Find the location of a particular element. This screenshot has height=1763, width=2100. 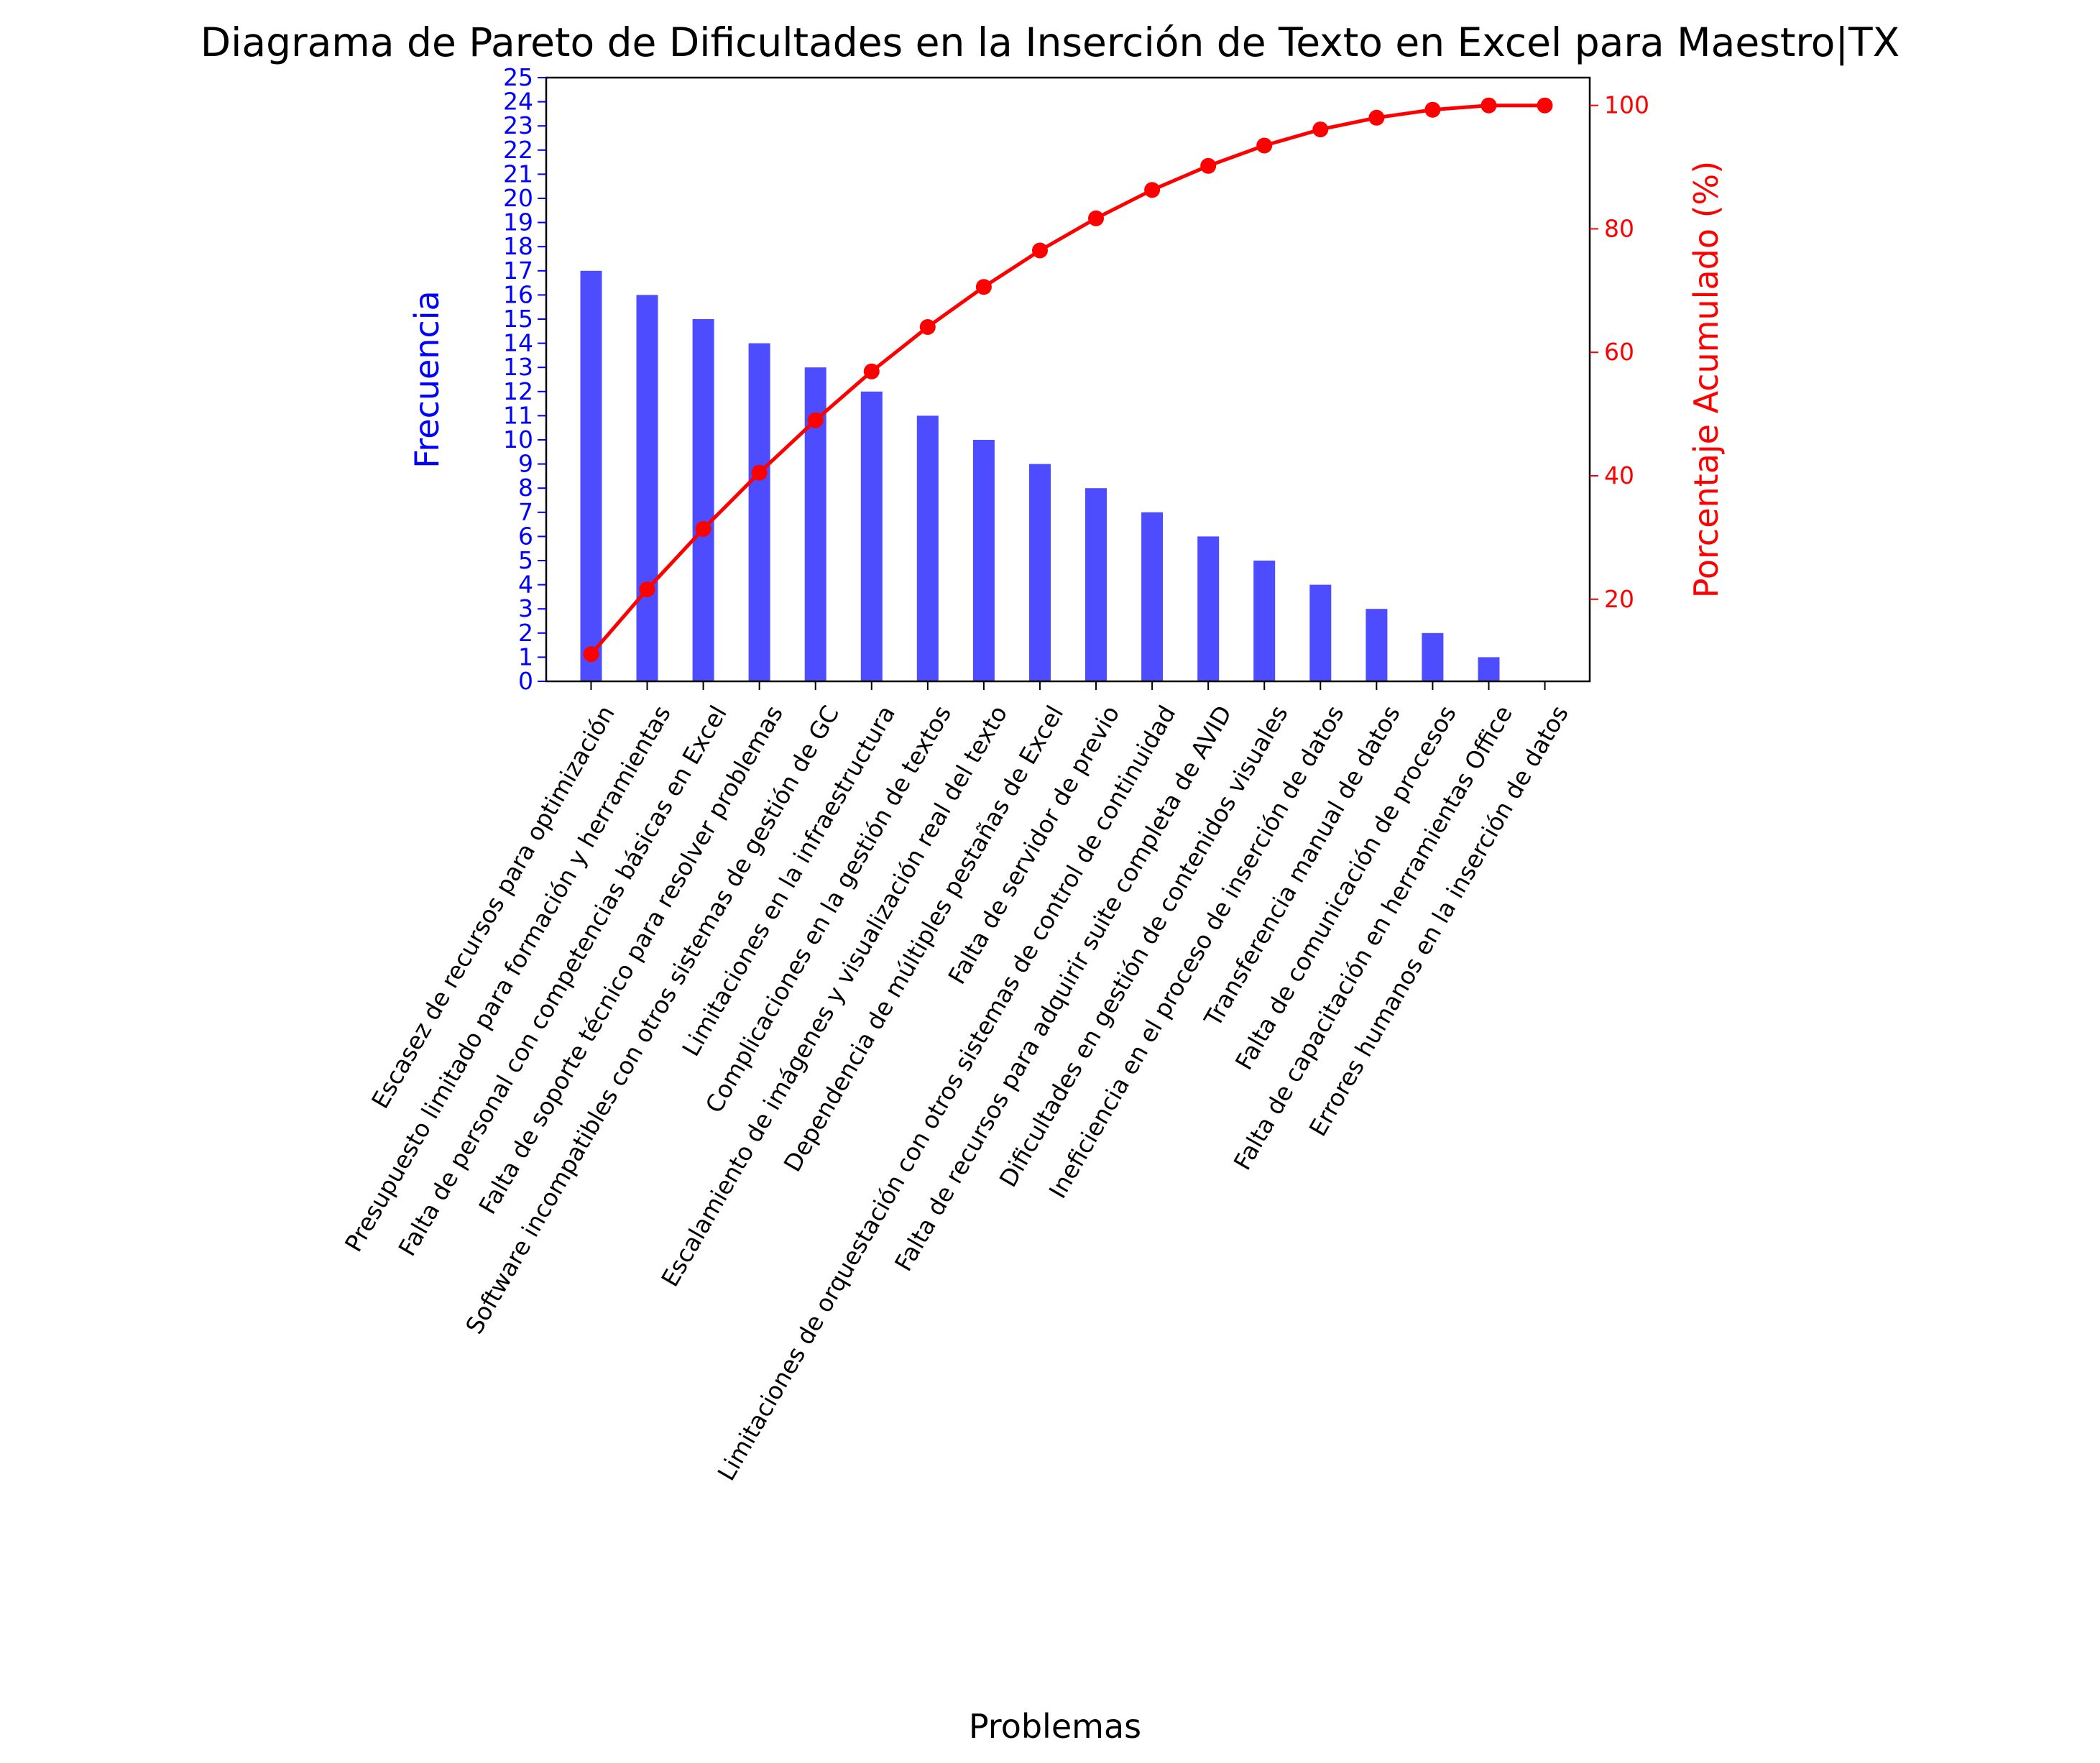

left-tick-label: 7 is located at coordinates (525, 512).